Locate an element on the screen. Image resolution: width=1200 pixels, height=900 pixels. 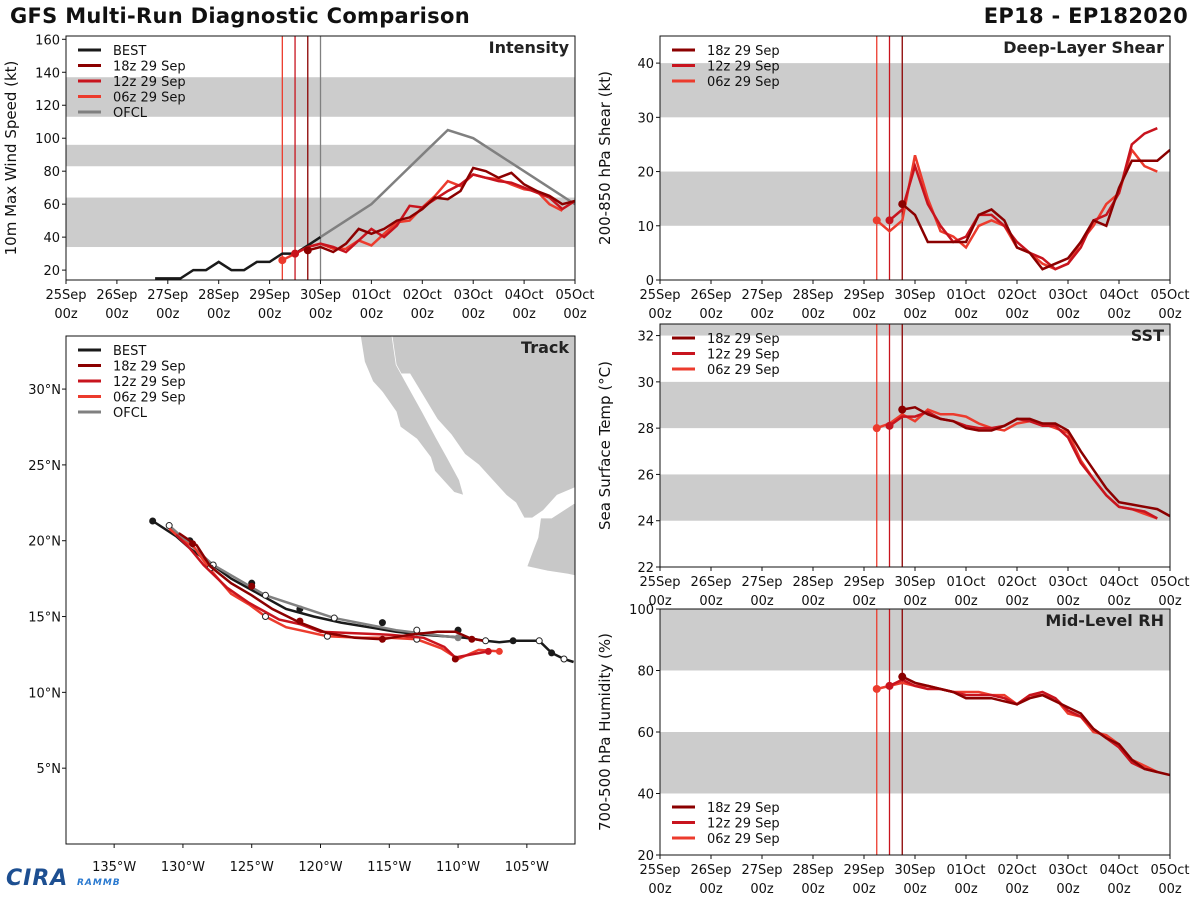
x-tick-label: 125°W is located at coordinates (252, 867).